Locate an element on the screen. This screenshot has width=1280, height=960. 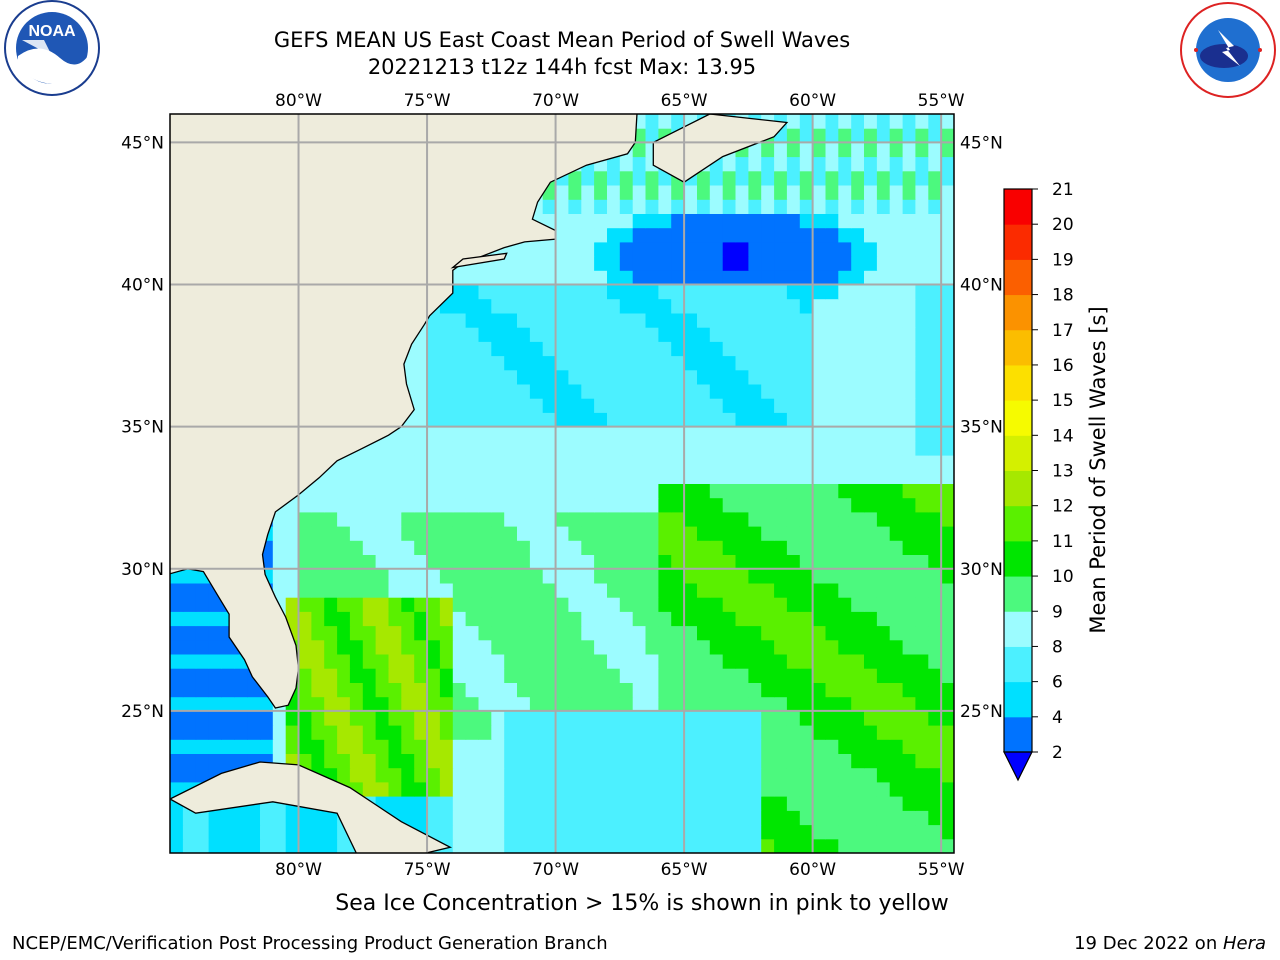
colorbar-tick-label: 19 is located at coordinates (1063, 260).